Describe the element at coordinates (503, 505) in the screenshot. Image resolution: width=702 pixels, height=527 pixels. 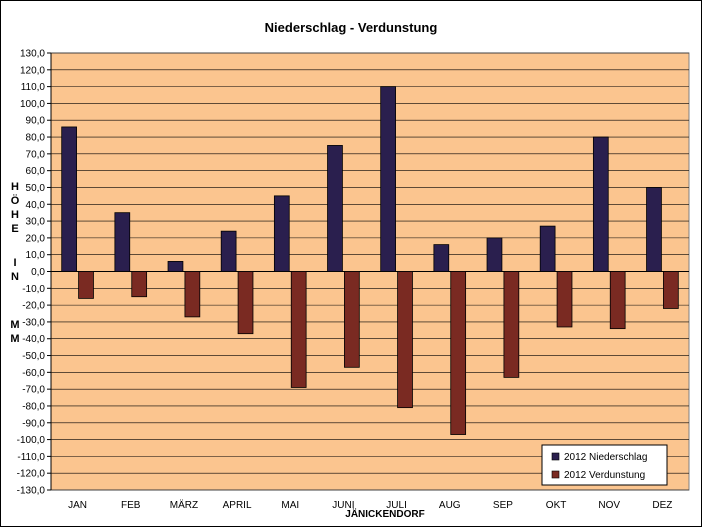
I see `x-tick-label: SEP` at that location.